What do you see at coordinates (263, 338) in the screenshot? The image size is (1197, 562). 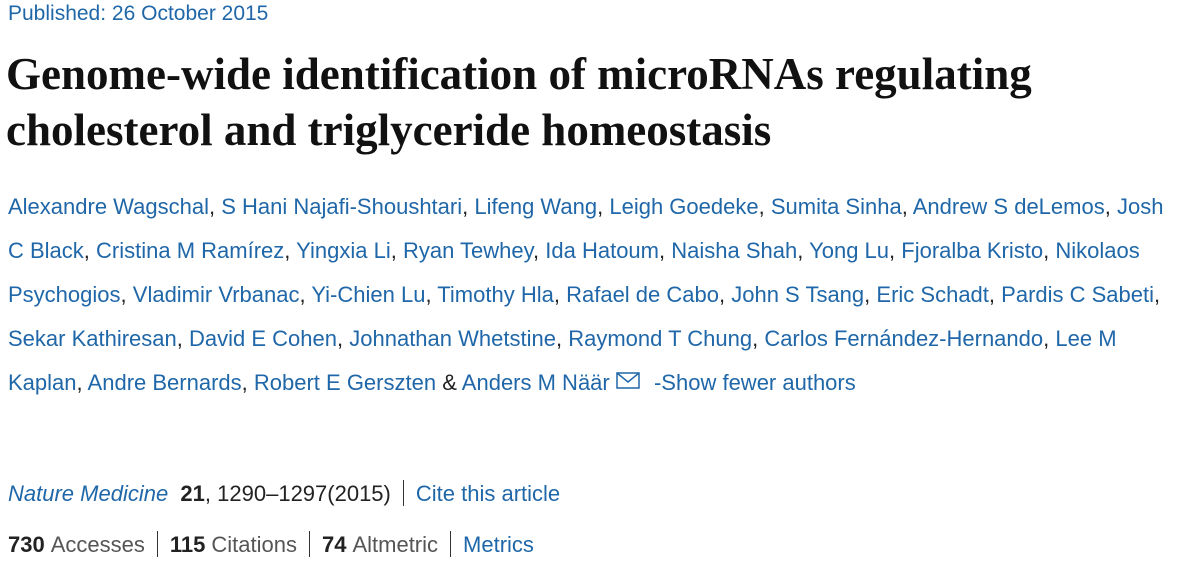 I see `author-link: David E Cohen` at bounding box center [263, 338].